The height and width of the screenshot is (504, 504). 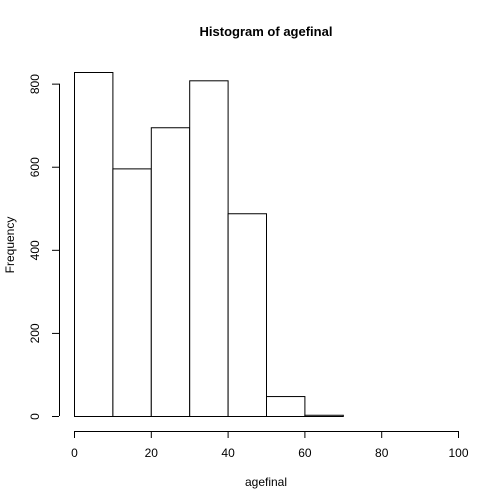 What do you see at coordinates (35, 333) in the screenshot?
I see `y-tick-label: 200` at bounding box center [35, 333].